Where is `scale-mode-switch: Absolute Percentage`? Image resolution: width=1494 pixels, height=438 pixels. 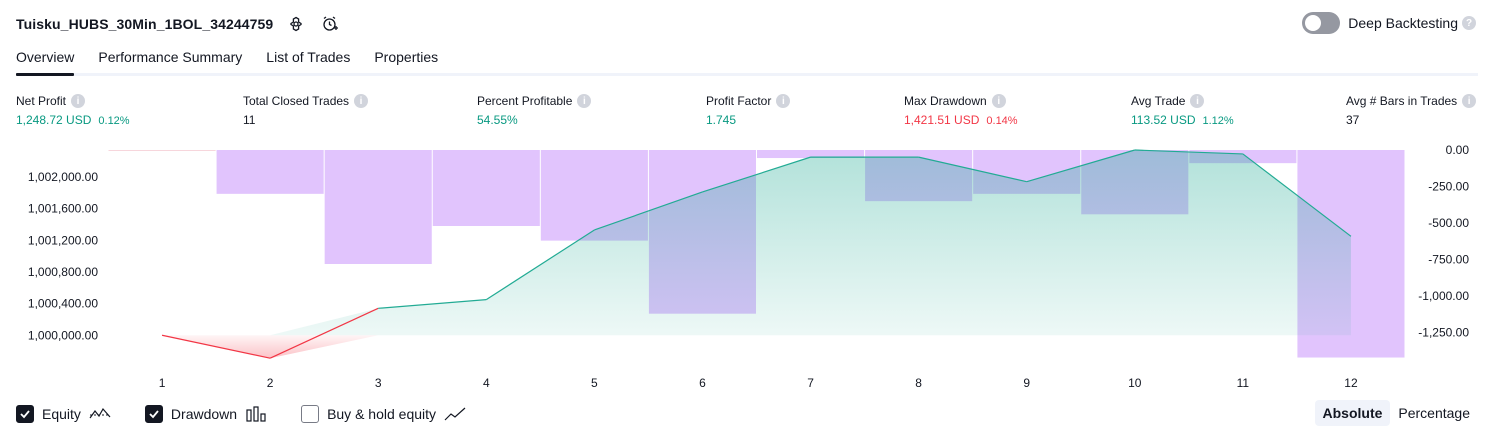
scale-mode-switch: Absolute Percentage is located at coordinates (1396, 413).